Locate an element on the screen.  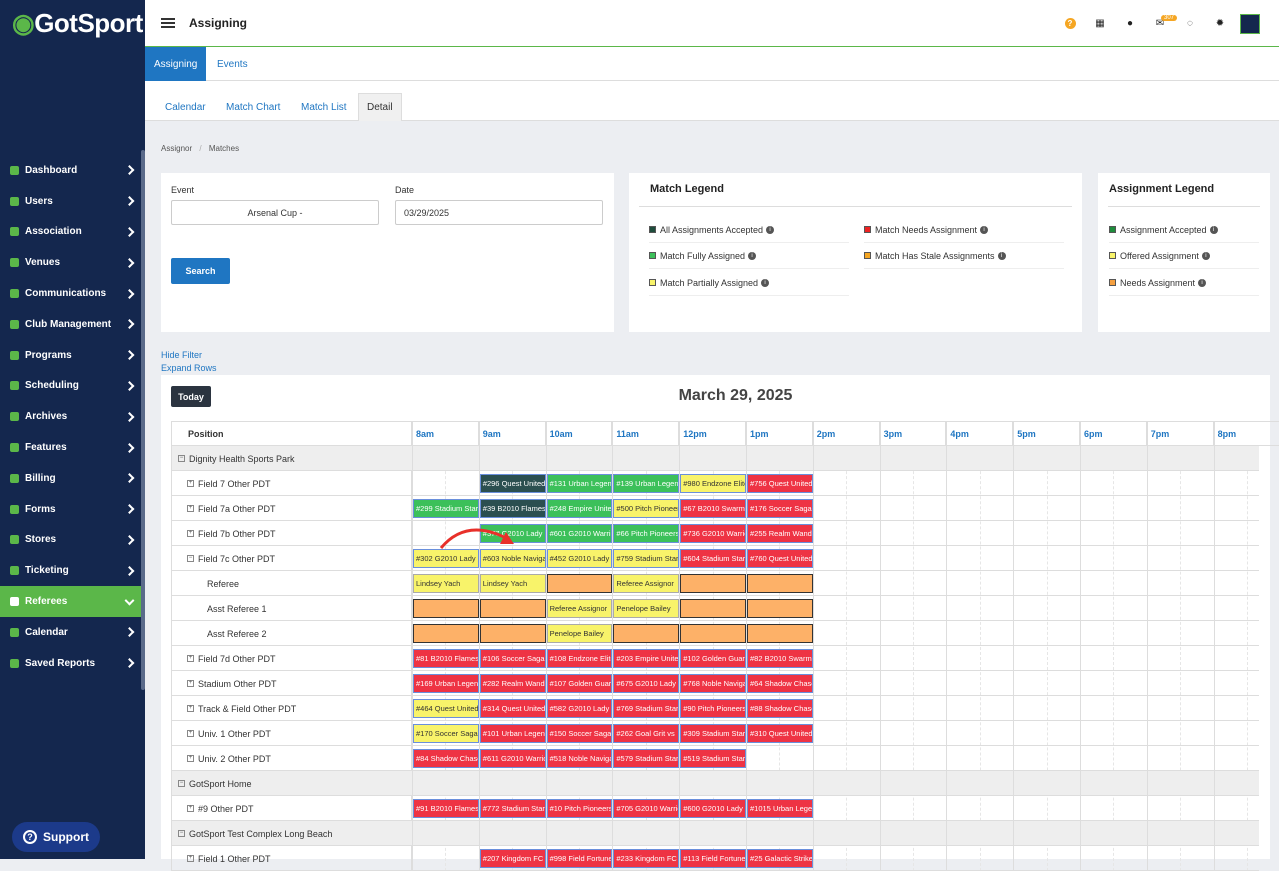
match-cell: #84 Shadow Chasers is located at coordinates (446, 758).